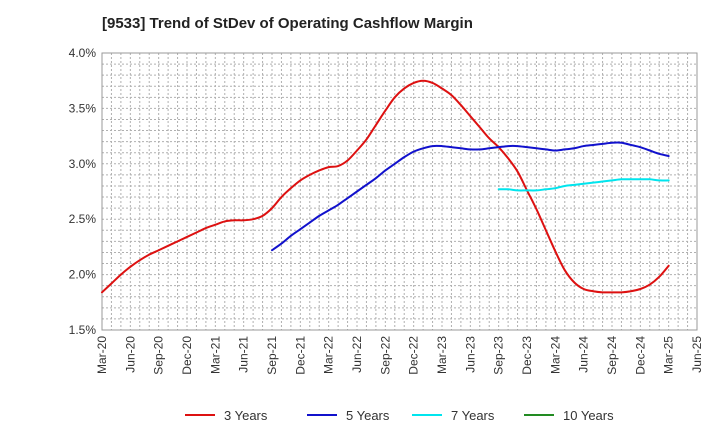  I want to click on chart-legend: 3 Years 5 Years 7 Years 10 Years, so click(360, 415).